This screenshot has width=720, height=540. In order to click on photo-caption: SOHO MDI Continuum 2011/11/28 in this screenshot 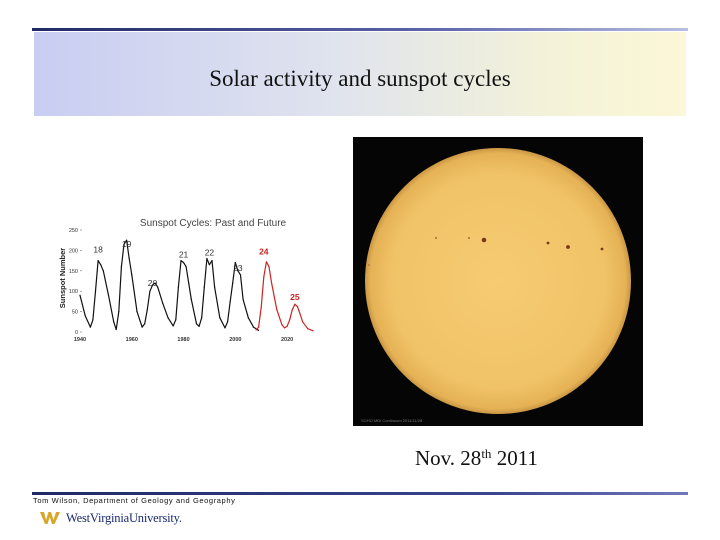, I will do `click(392, 420)`.